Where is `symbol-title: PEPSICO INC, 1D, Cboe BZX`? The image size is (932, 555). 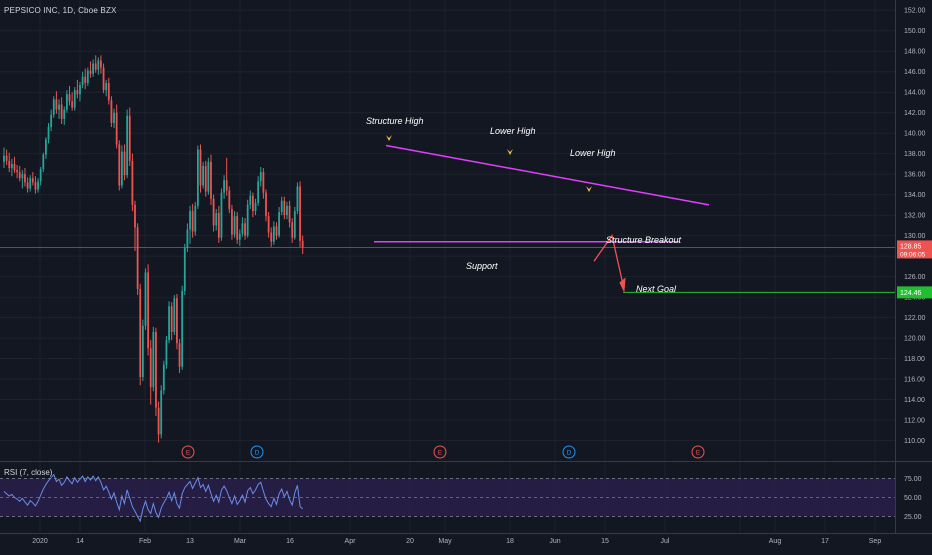
symbol-title: PEPSICO INC, 1D, Cboe BZX is located at coordinates (60, 10).